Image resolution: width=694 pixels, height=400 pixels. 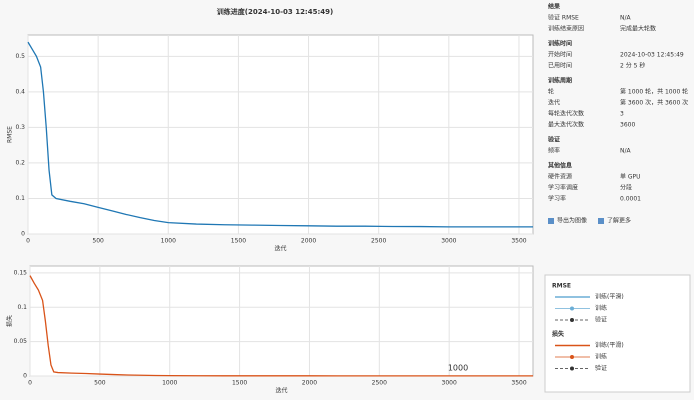 I want to click on field-value: 分段, so click(x=626, y=188).